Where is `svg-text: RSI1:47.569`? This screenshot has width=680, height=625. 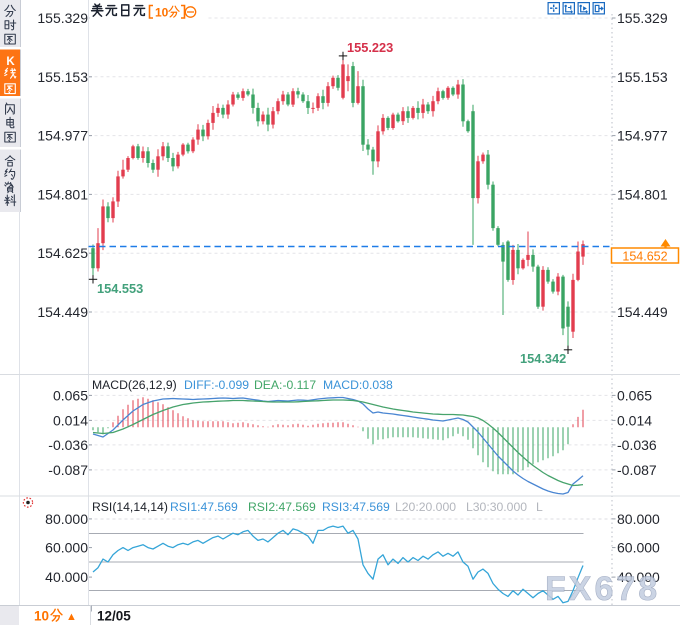 svg-text: RSI1:47.569 is located at coordinates (204, 507).